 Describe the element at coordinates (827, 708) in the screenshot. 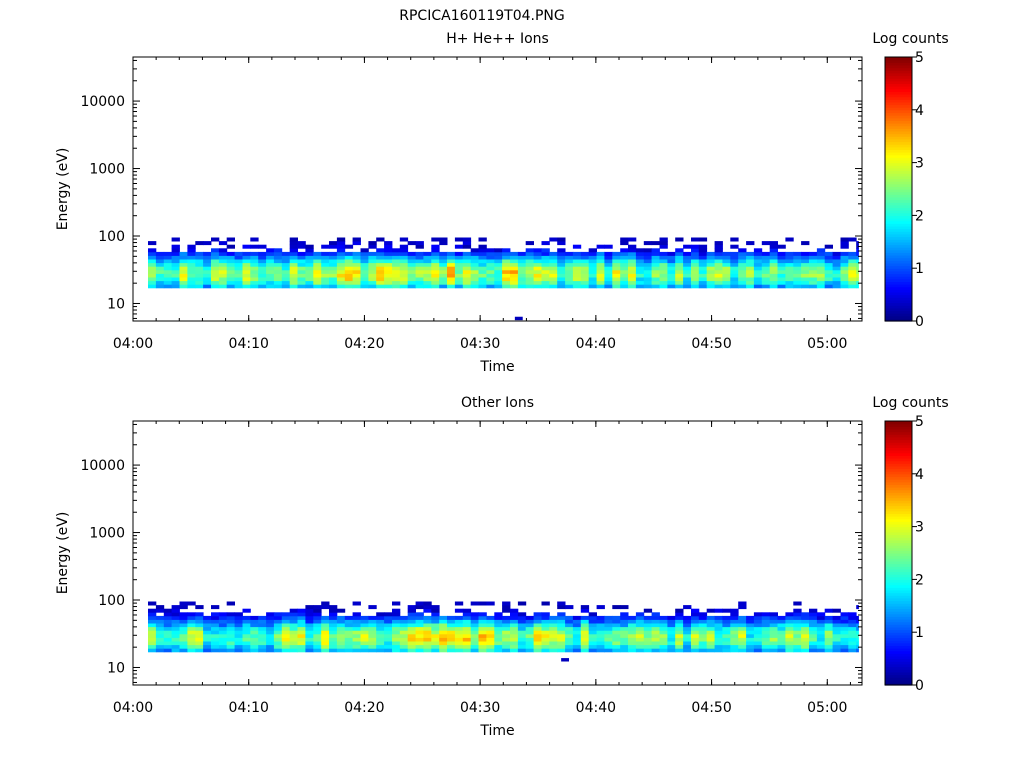

I see `x-tick-label: 05:00` at that location.